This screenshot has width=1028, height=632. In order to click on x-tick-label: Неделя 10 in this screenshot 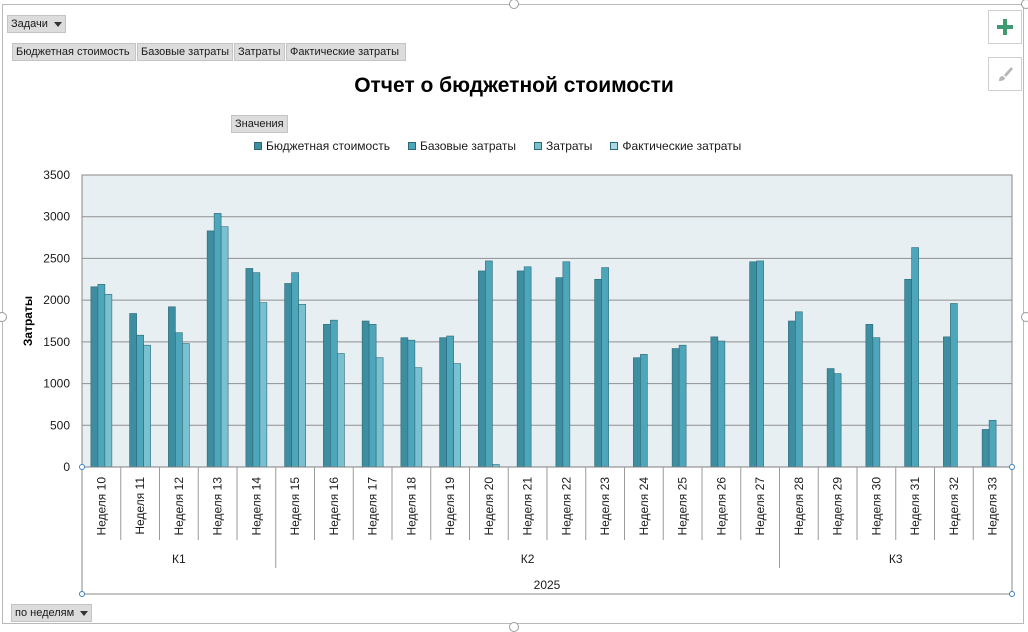, I will do `click(101, 506)`.